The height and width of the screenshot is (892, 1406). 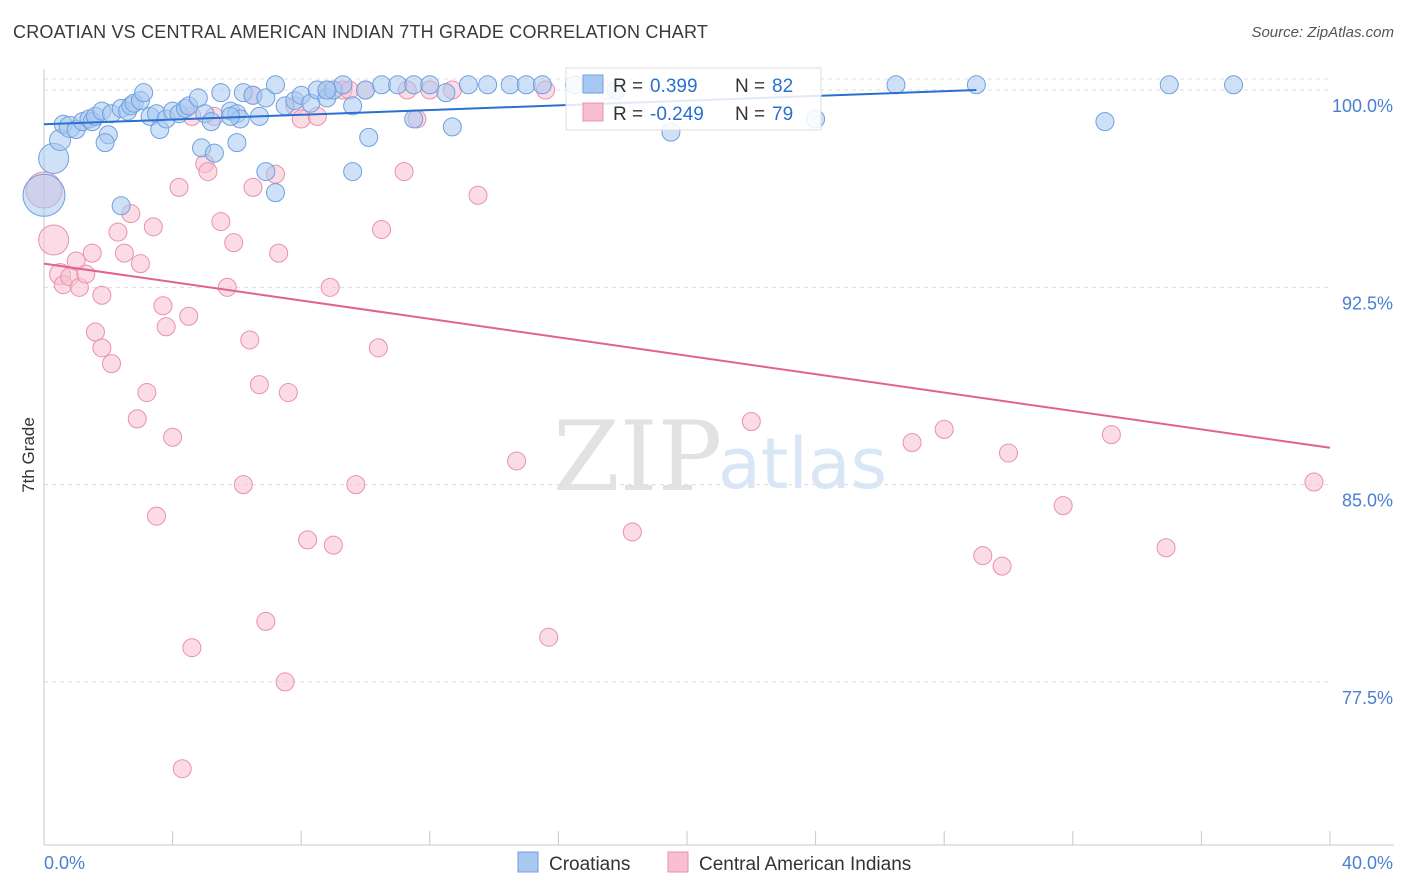 I want to click on y-tick-label: 100.0%, so click(x=1362, y=106).